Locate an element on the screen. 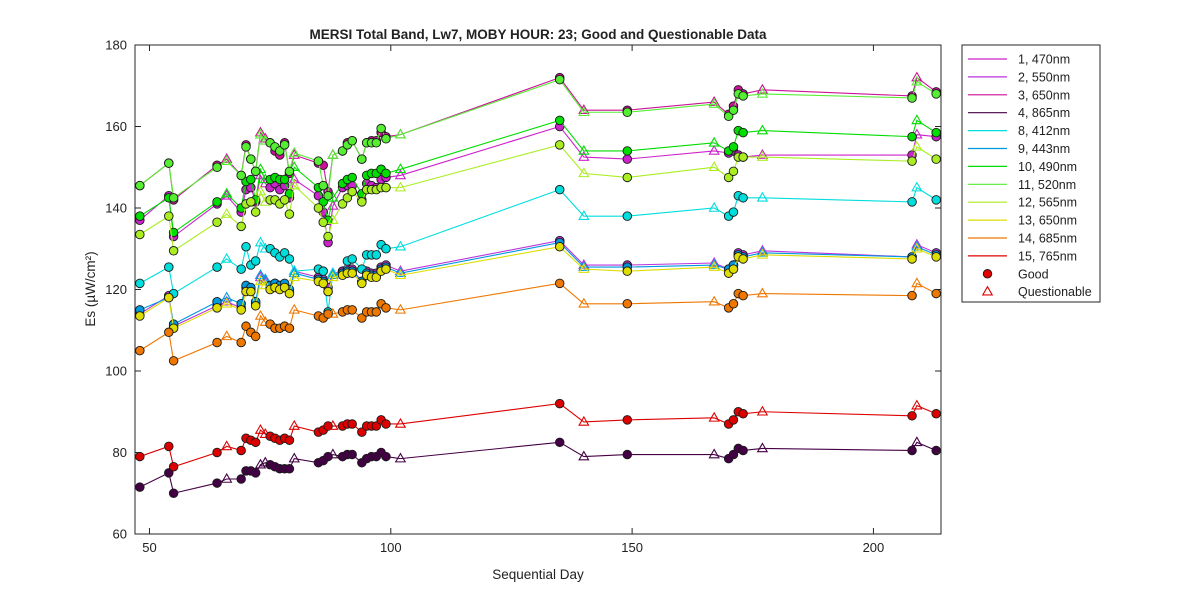 This screenshot has height=605, width=1200. y-tick-label: 60 is located at coordinates (120, 534).